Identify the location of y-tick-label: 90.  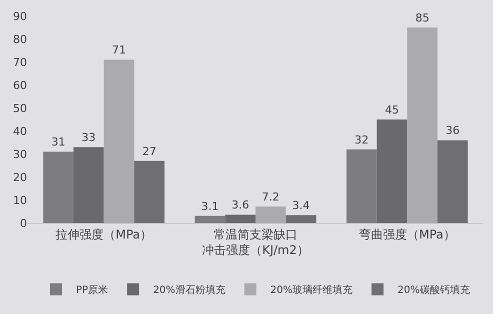
(20, 16).